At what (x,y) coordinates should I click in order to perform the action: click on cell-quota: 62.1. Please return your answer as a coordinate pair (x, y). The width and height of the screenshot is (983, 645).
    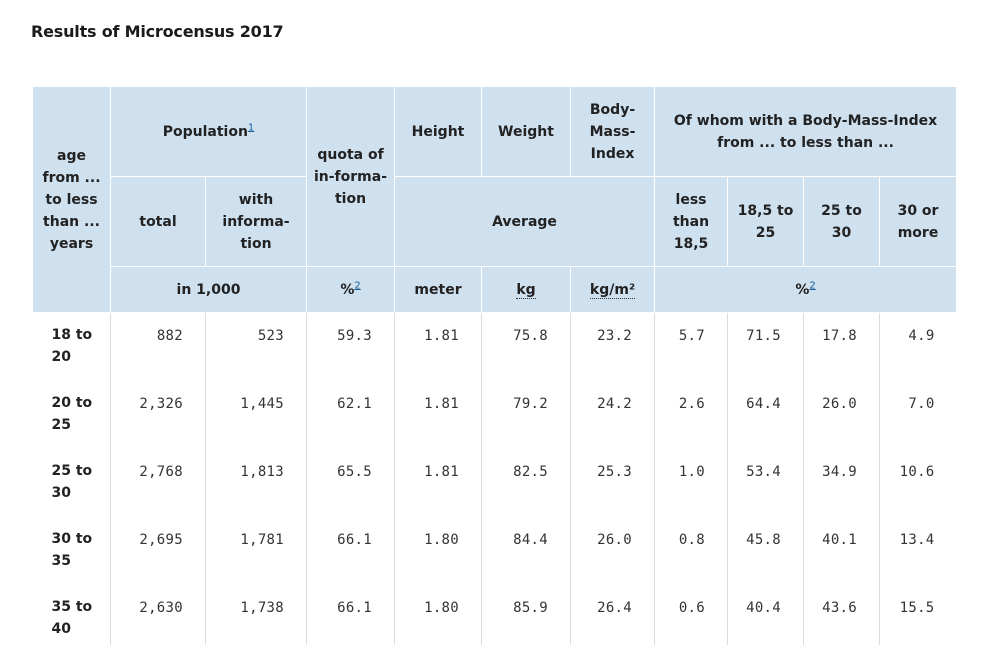
    Looking at the image, I should click on (350, 415).